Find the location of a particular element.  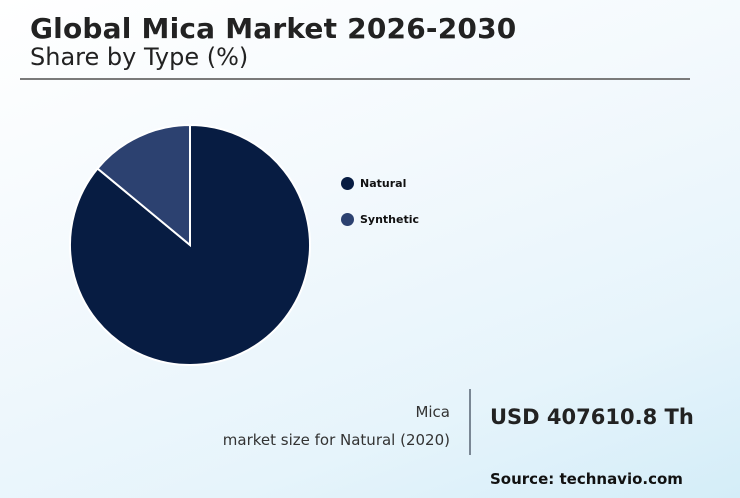

legend-dot-synthetic-icon is located at coordinates (347, 219).